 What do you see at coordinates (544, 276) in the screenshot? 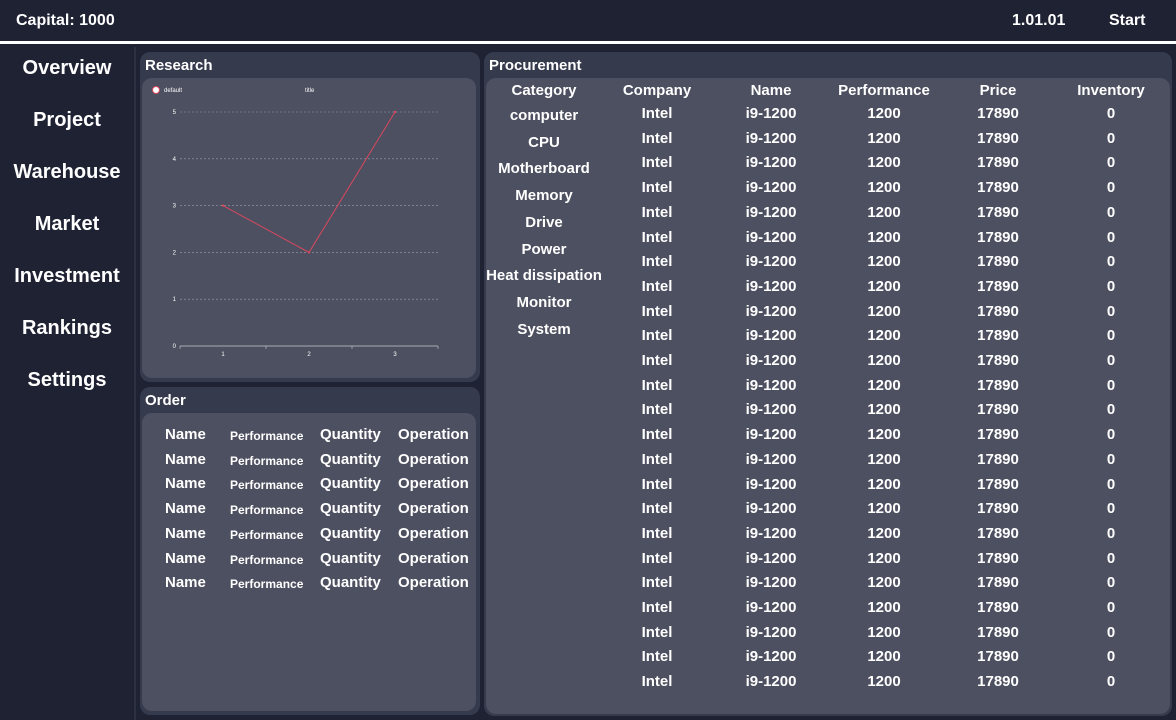
I see `category-item: Heat dissipation` at bounding box center [544, 276].